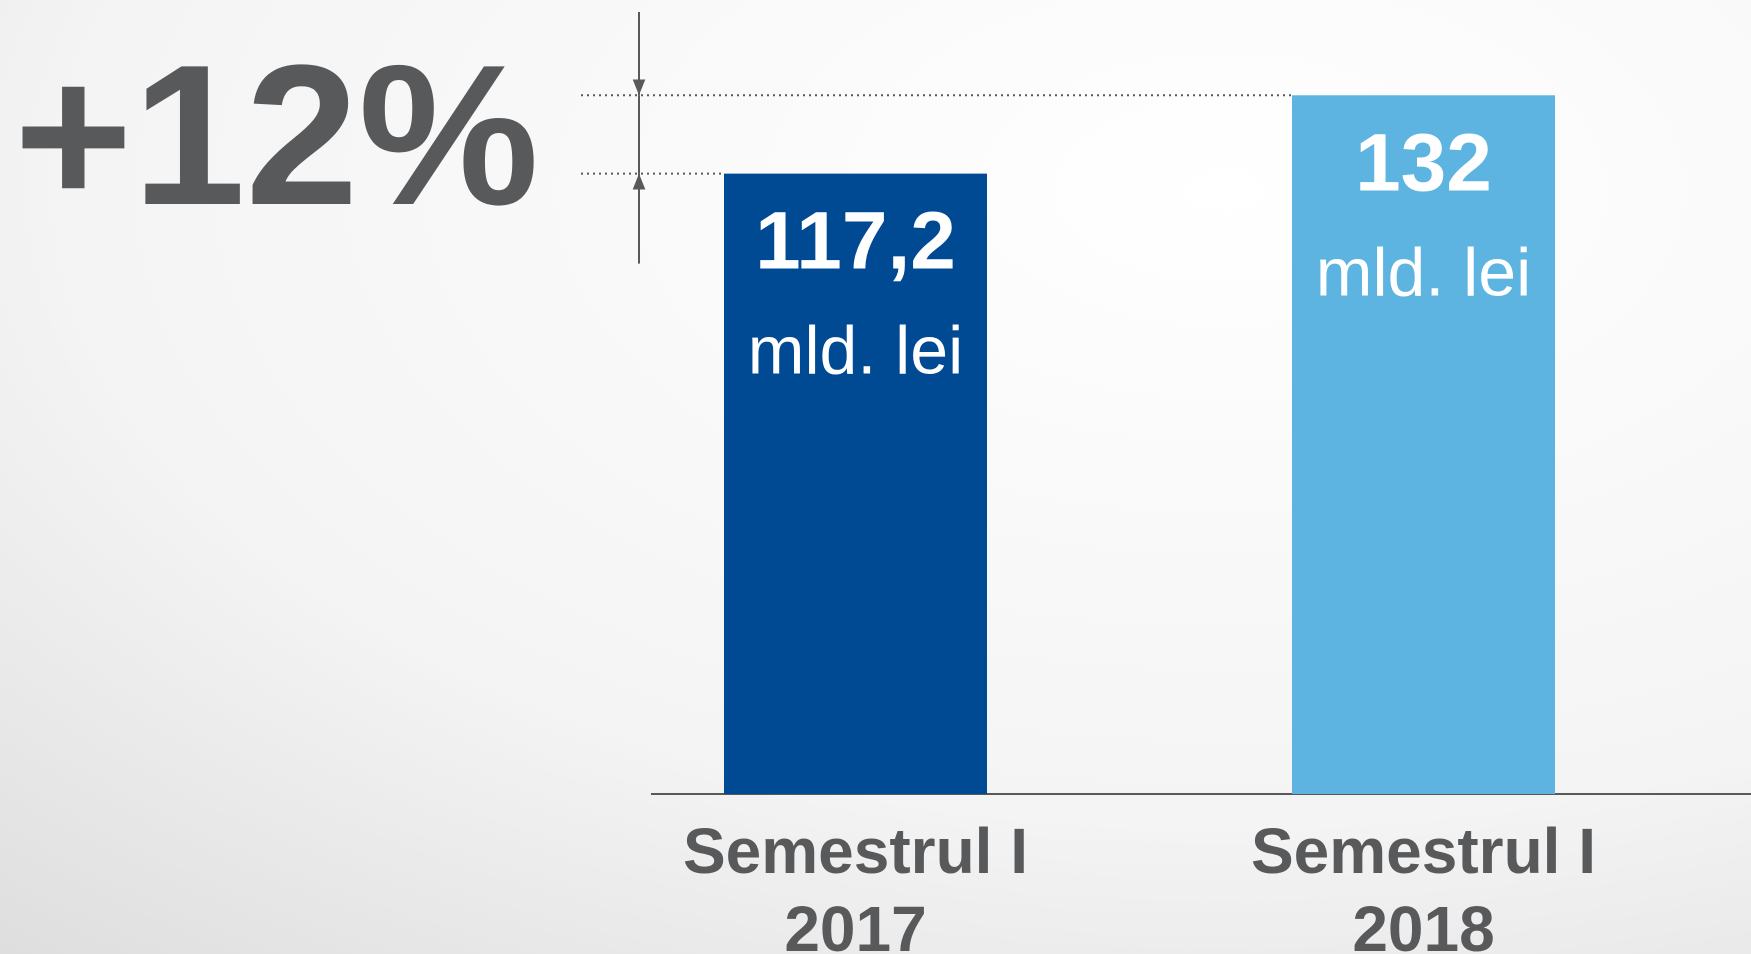  Describe the element at coordinates (1423, 923) in the screenshot. I see `x-tick-line: 2018` at that location.